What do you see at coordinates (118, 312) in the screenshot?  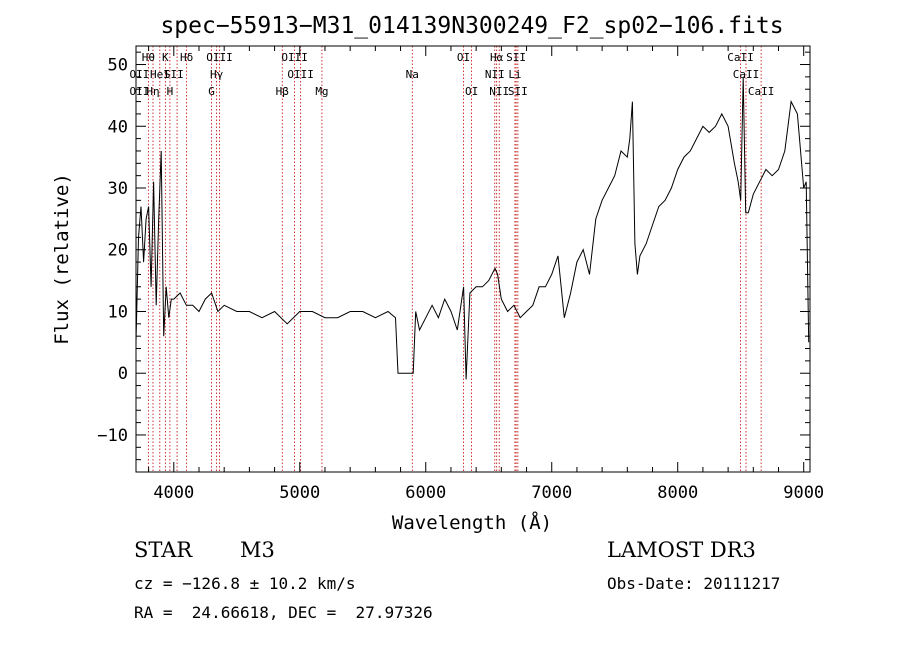 I see `y-tick-label: 10` at bounding box center [118, 312].